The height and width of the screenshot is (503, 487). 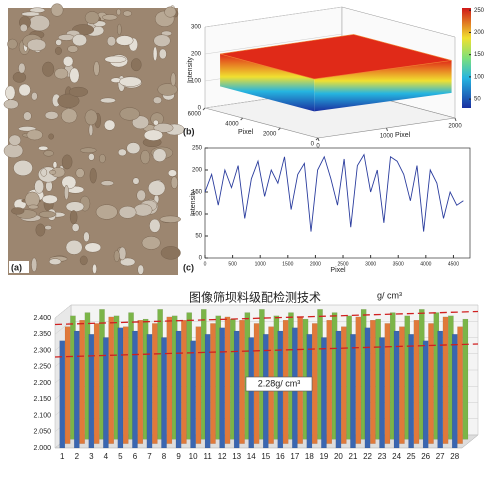 I want to click on x-tick-label: 2, so click(x=77, y=456).